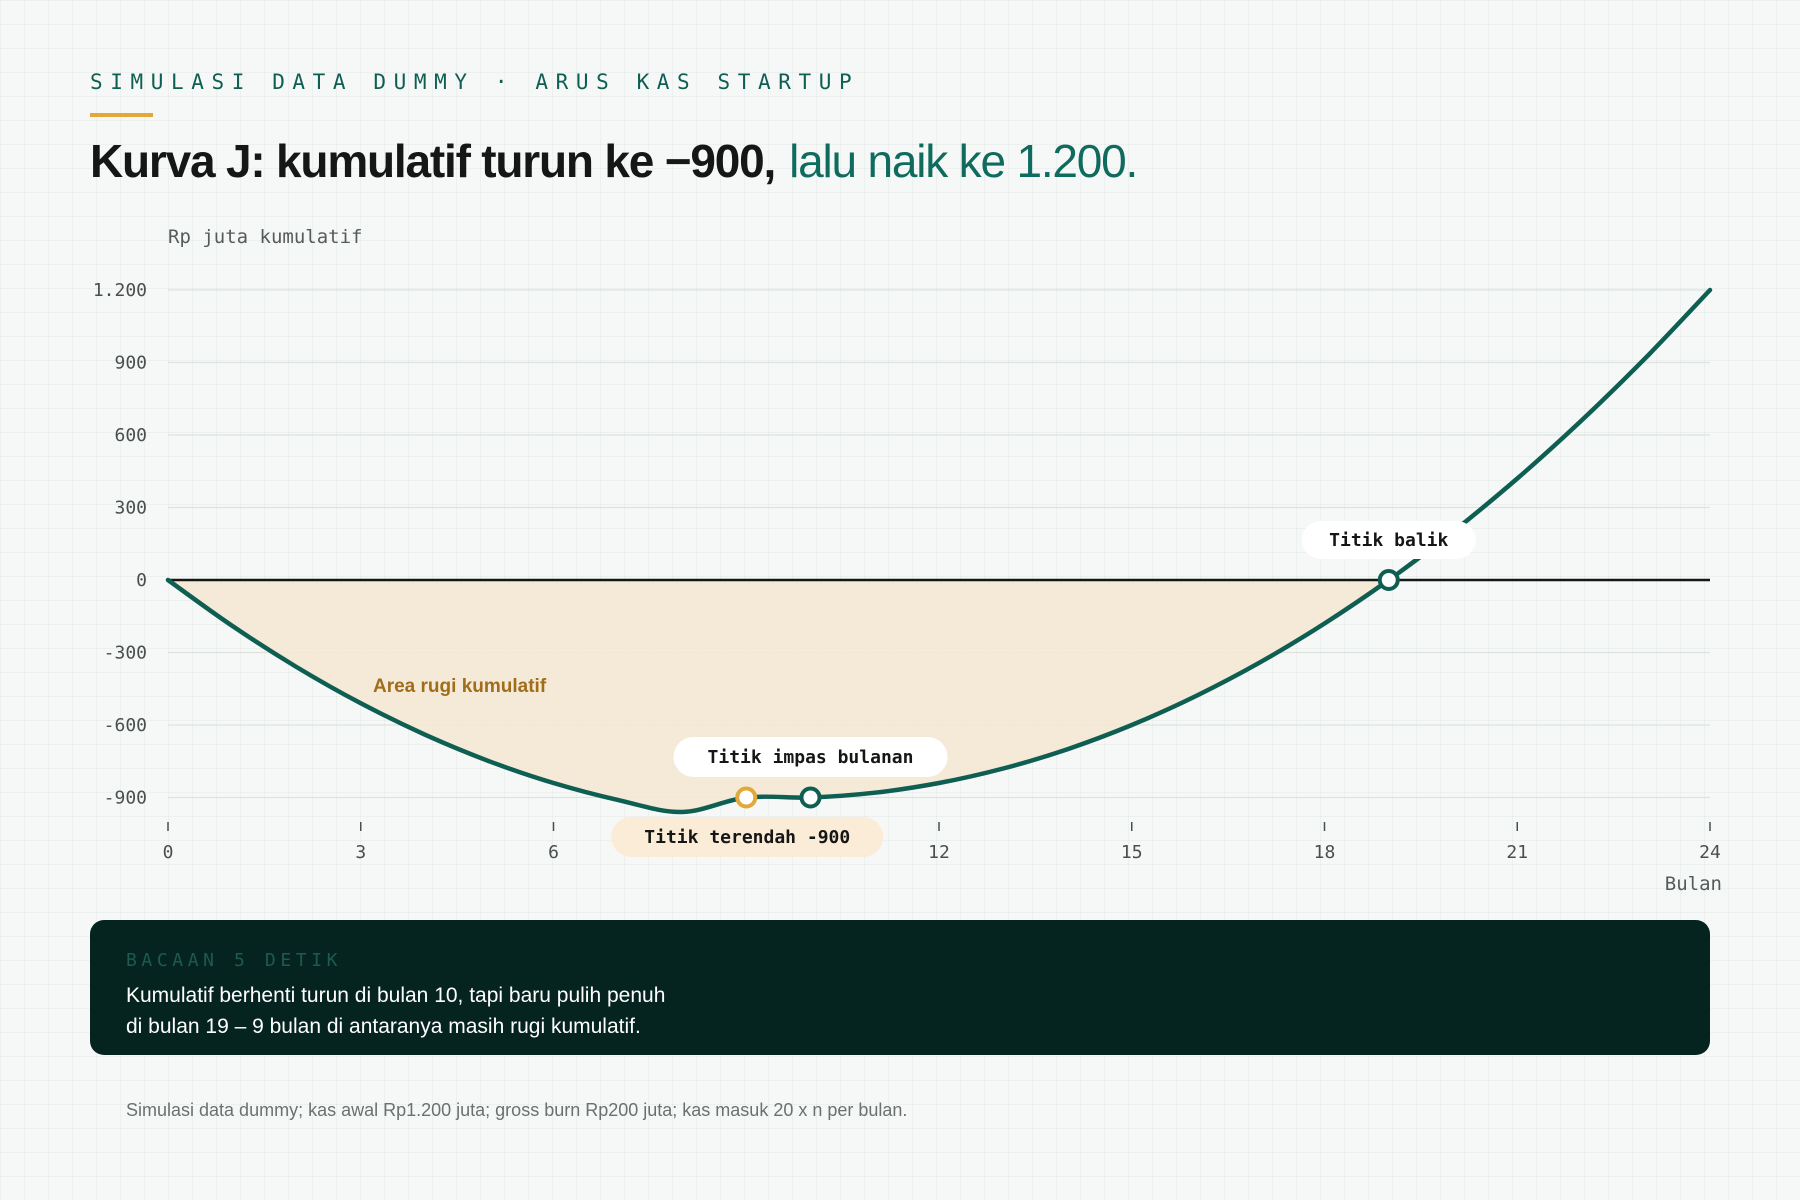 The width and height of the screenshot is (1800, 1200). What do you see at coordinates (141, 580) in the screenshot?
I see `y-tick-label: 0` at bounding box center [141, 580].